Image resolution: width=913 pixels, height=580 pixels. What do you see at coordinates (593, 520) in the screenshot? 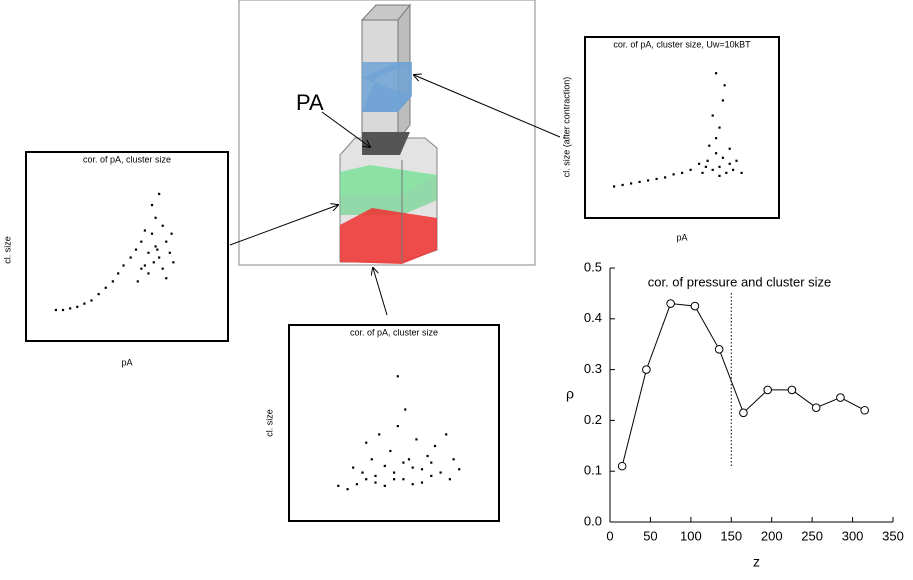
I see `y-tick-label: 0.0` at bounding box center [593, 520].